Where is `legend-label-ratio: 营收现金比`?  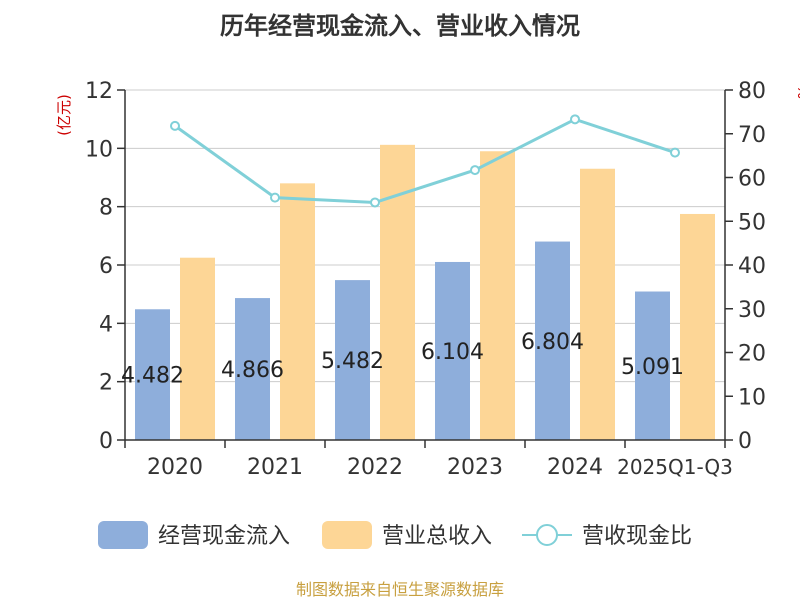 legend-label-ratio: 营收现金比 is located at coordinates (637, 536).